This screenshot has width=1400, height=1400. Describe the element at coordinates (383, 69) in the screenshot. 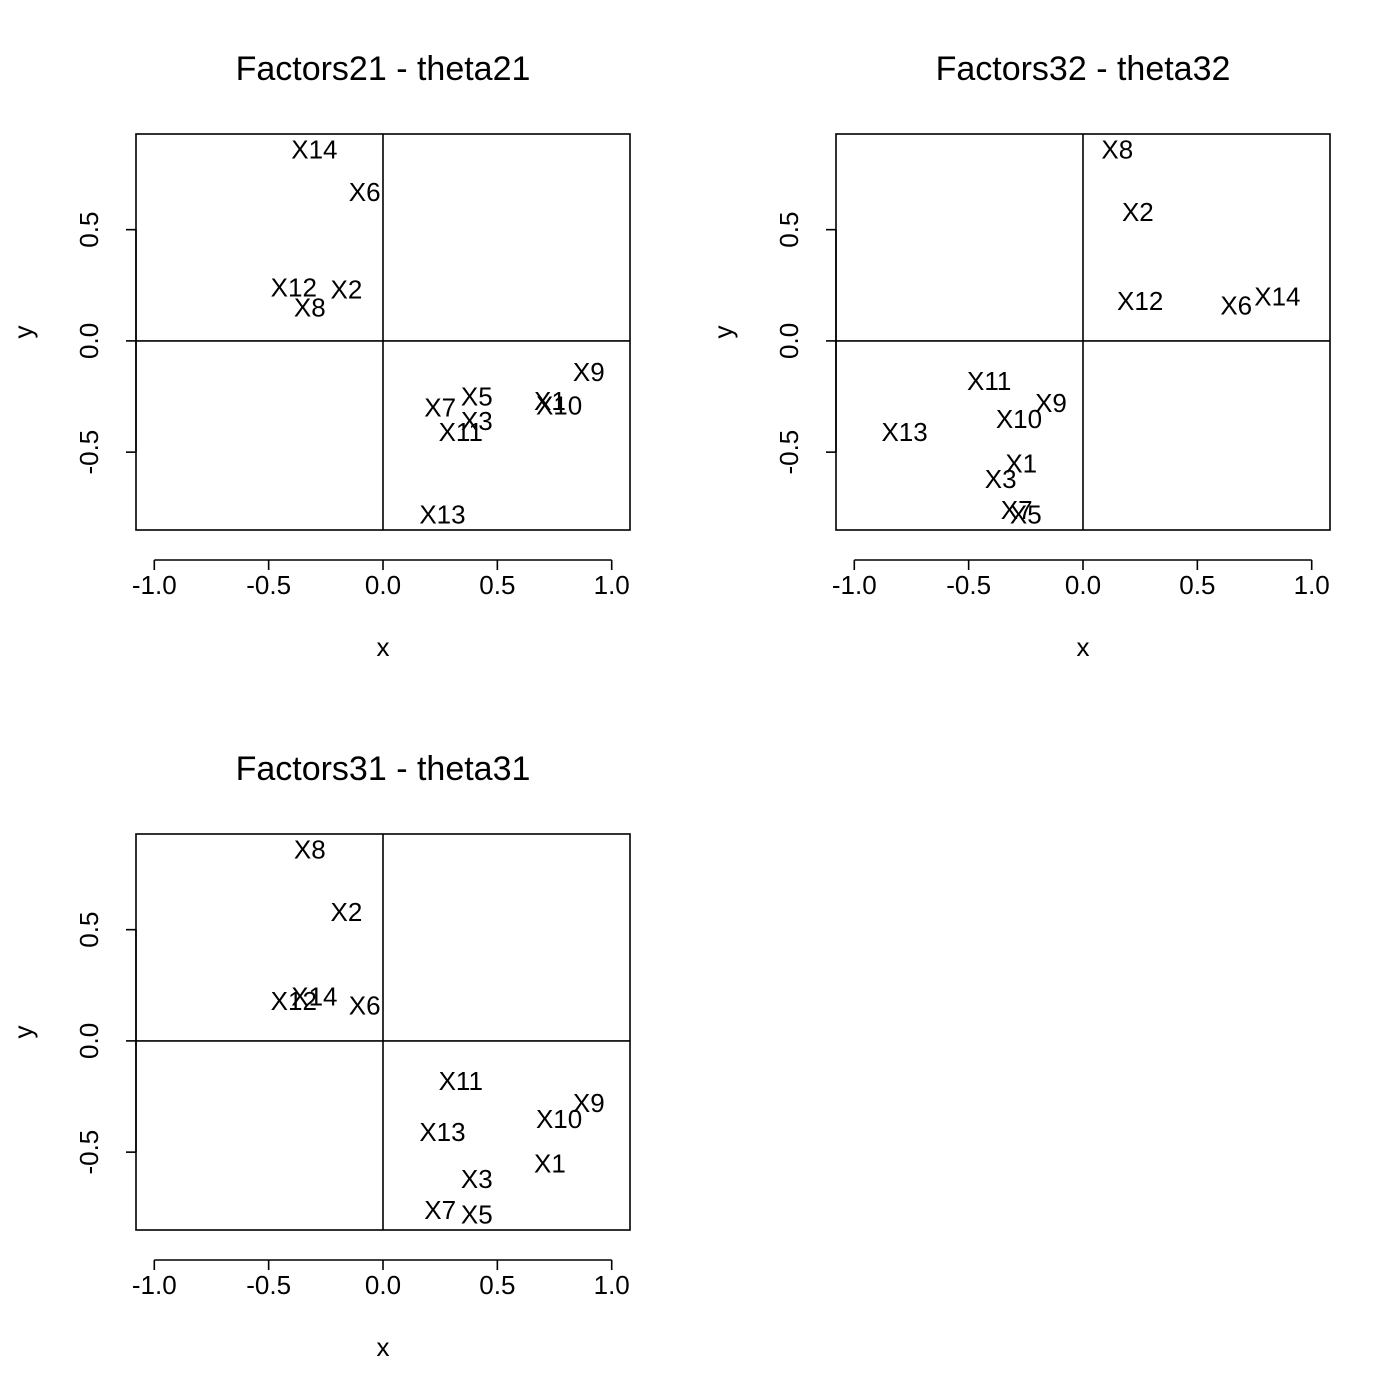

I see `chart-title: Factors21 - theta21` at that location.